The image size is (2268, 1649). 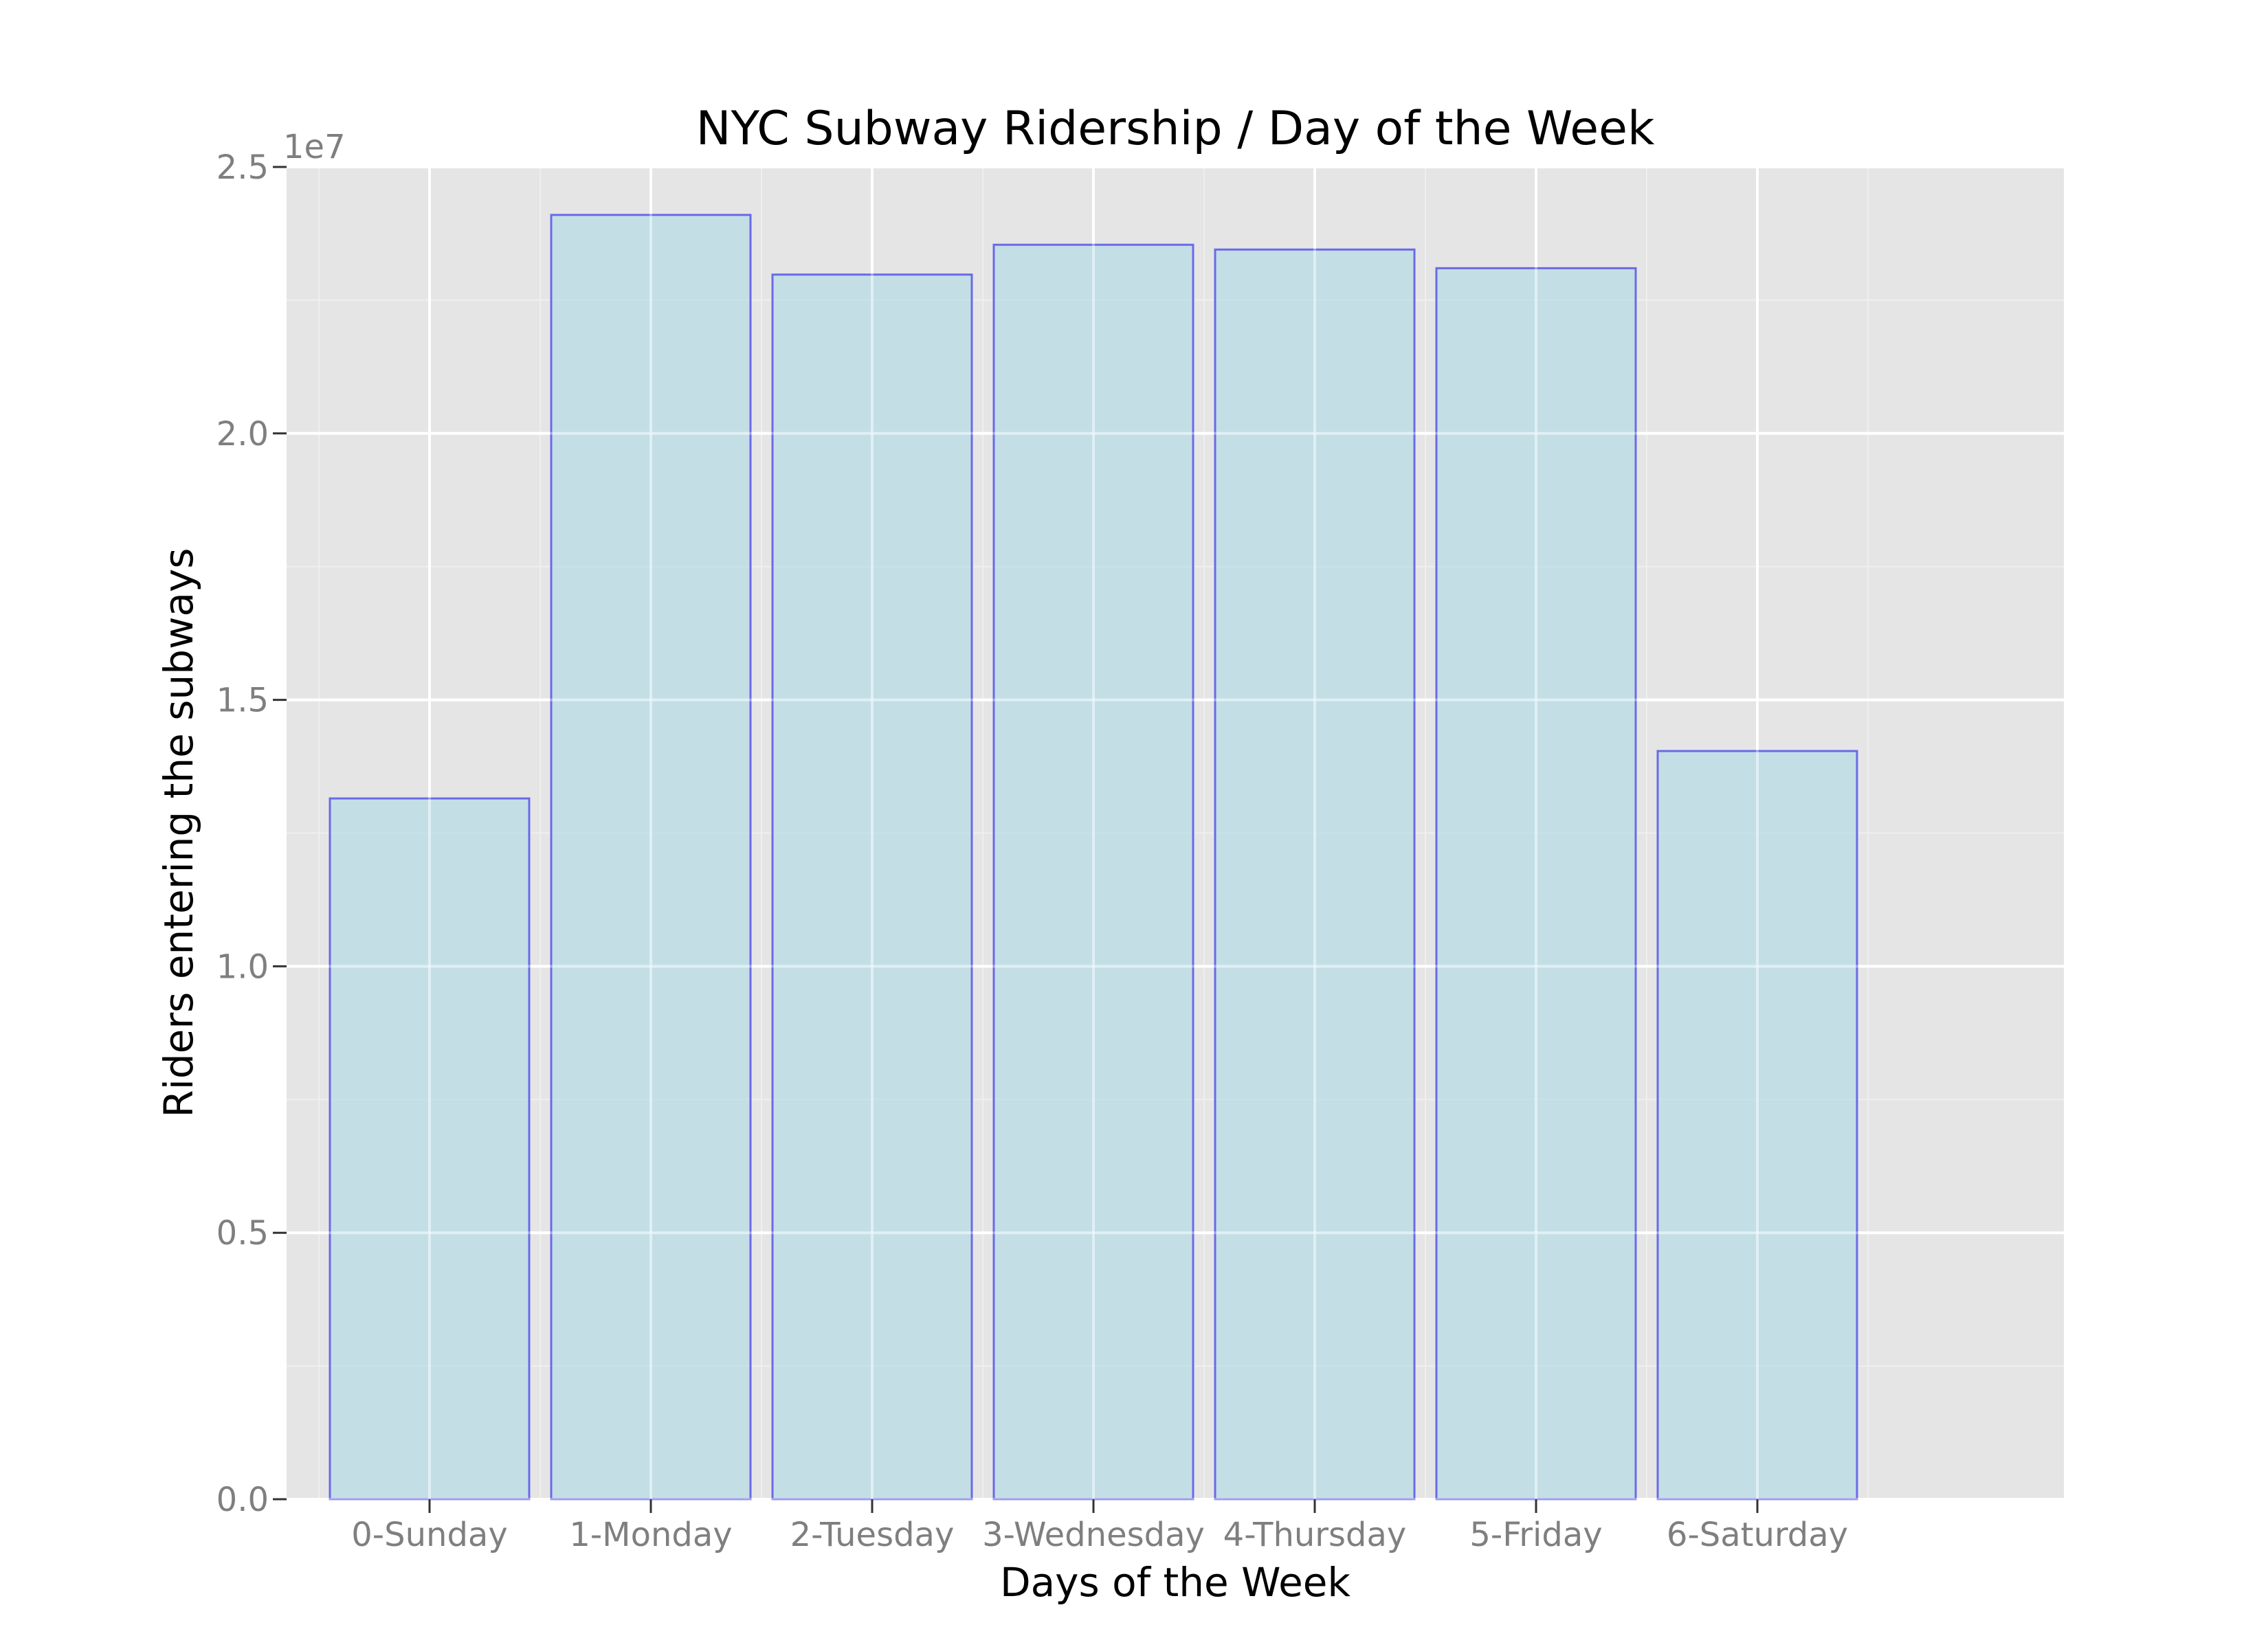 I want to click on bar-5-friday, so click(x=1536, y=884).